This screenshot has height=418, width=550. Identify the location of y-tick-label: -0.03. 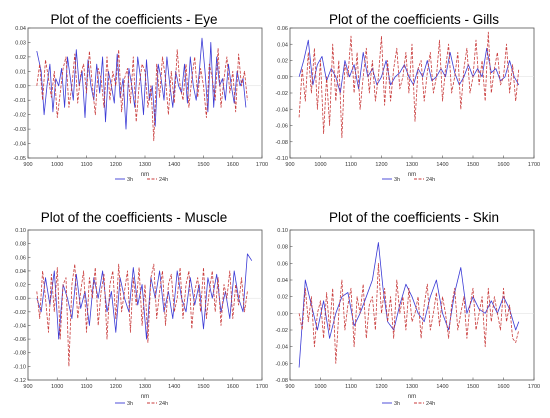
(19, 130).